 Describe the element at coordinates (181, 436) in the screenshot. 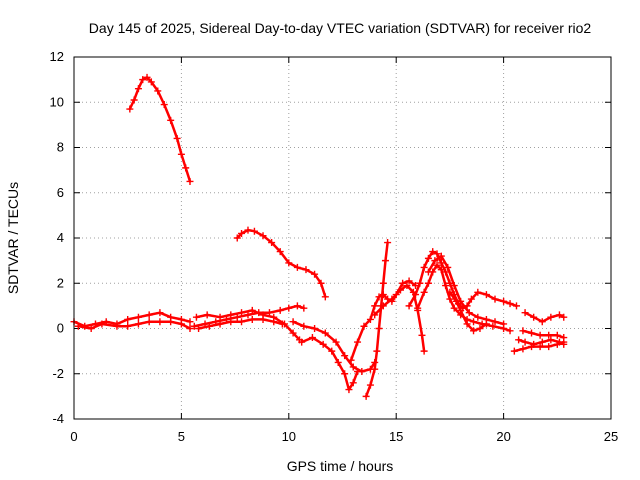

I see `x-tick-label: 5` at that location.